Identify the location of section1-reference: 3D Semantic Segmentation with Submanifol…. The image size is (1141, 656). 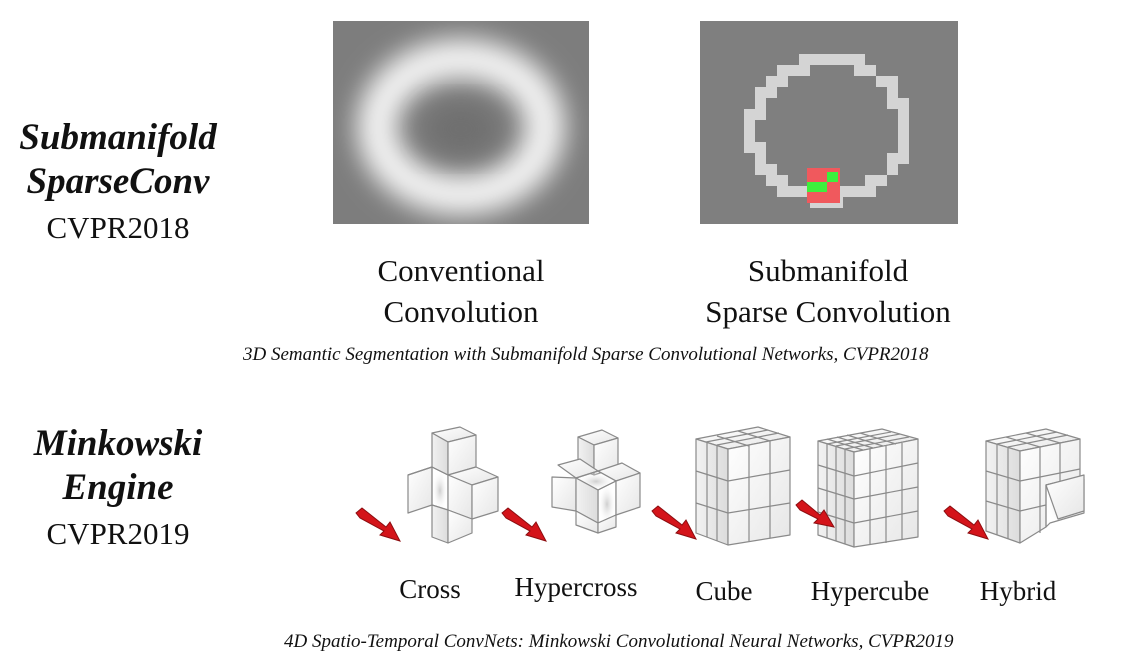
(586, 354).